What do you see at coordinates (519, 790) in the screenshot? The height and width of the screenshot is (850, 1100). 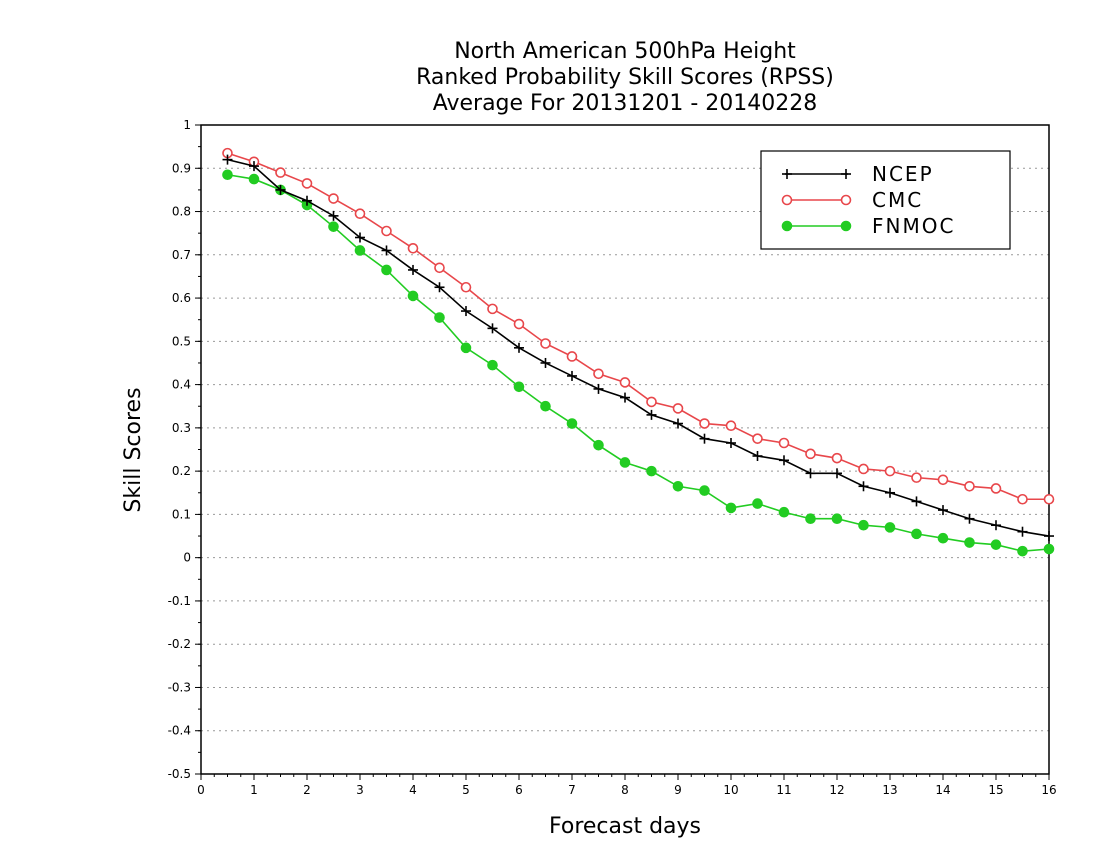 I see `x-tick-label: 6` at bounding box center [519, 790].